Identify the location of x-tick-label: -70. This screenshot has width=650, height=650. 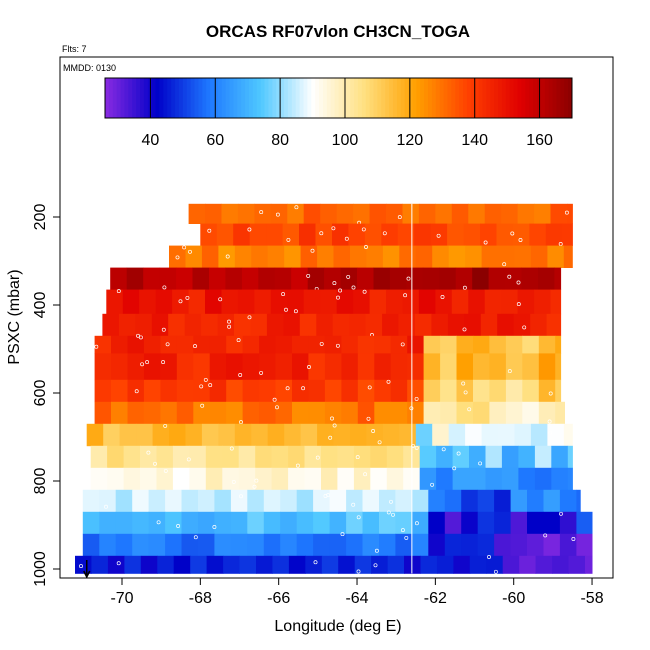
(121, 598).